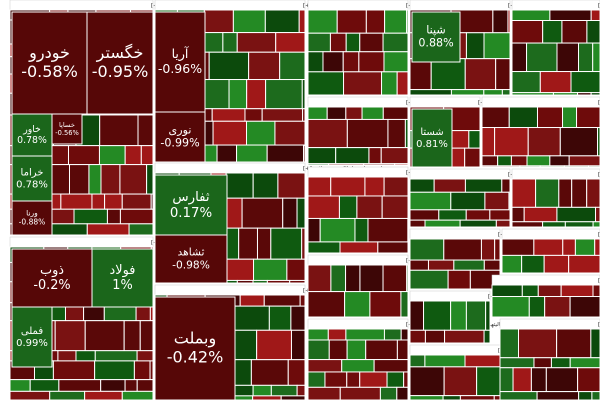 Image resolution: width=600 pixels, height=400 pixels. I want to click on stock-name: ورنا, so click(32, 212).